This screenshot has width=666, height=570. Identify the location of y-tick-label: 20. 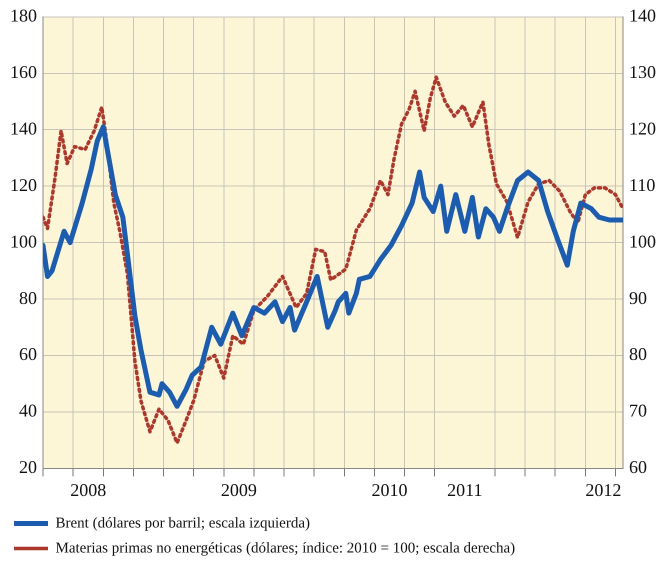
(28, 467).